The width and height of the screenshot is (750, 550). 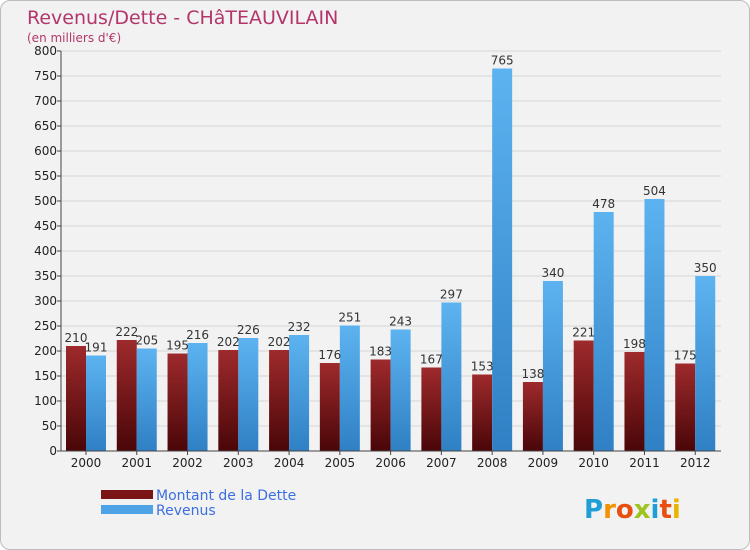 I want to click on y-tick-label: 300, so click(x=45, y=301).